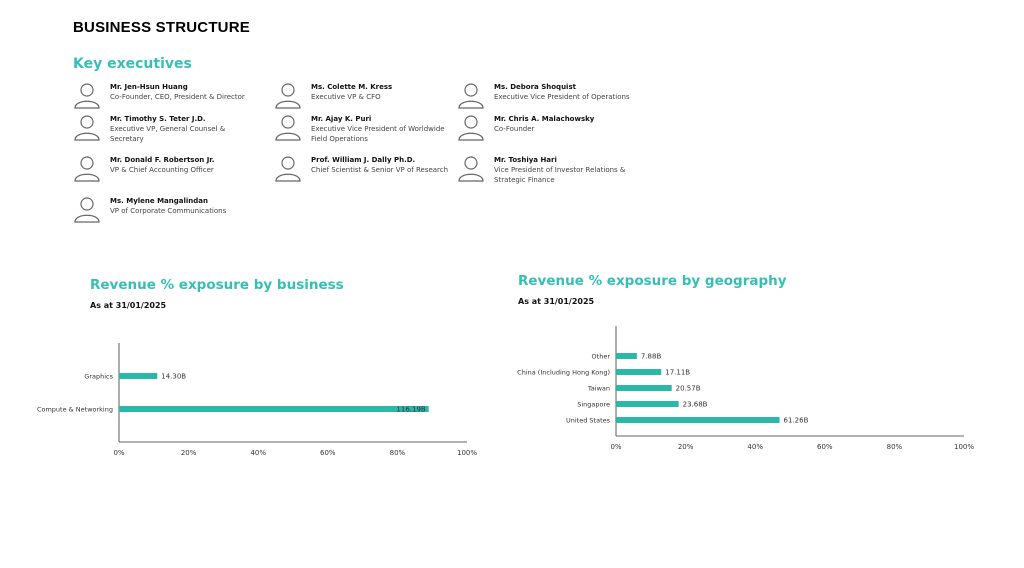 The width and height of the screenshot is (1024, 568). What do you see at coordinates (177, 97) in the screenshot?
I see `executive-role: Co-Founder, CEO, President & Director` at bounding box center [177, 97].